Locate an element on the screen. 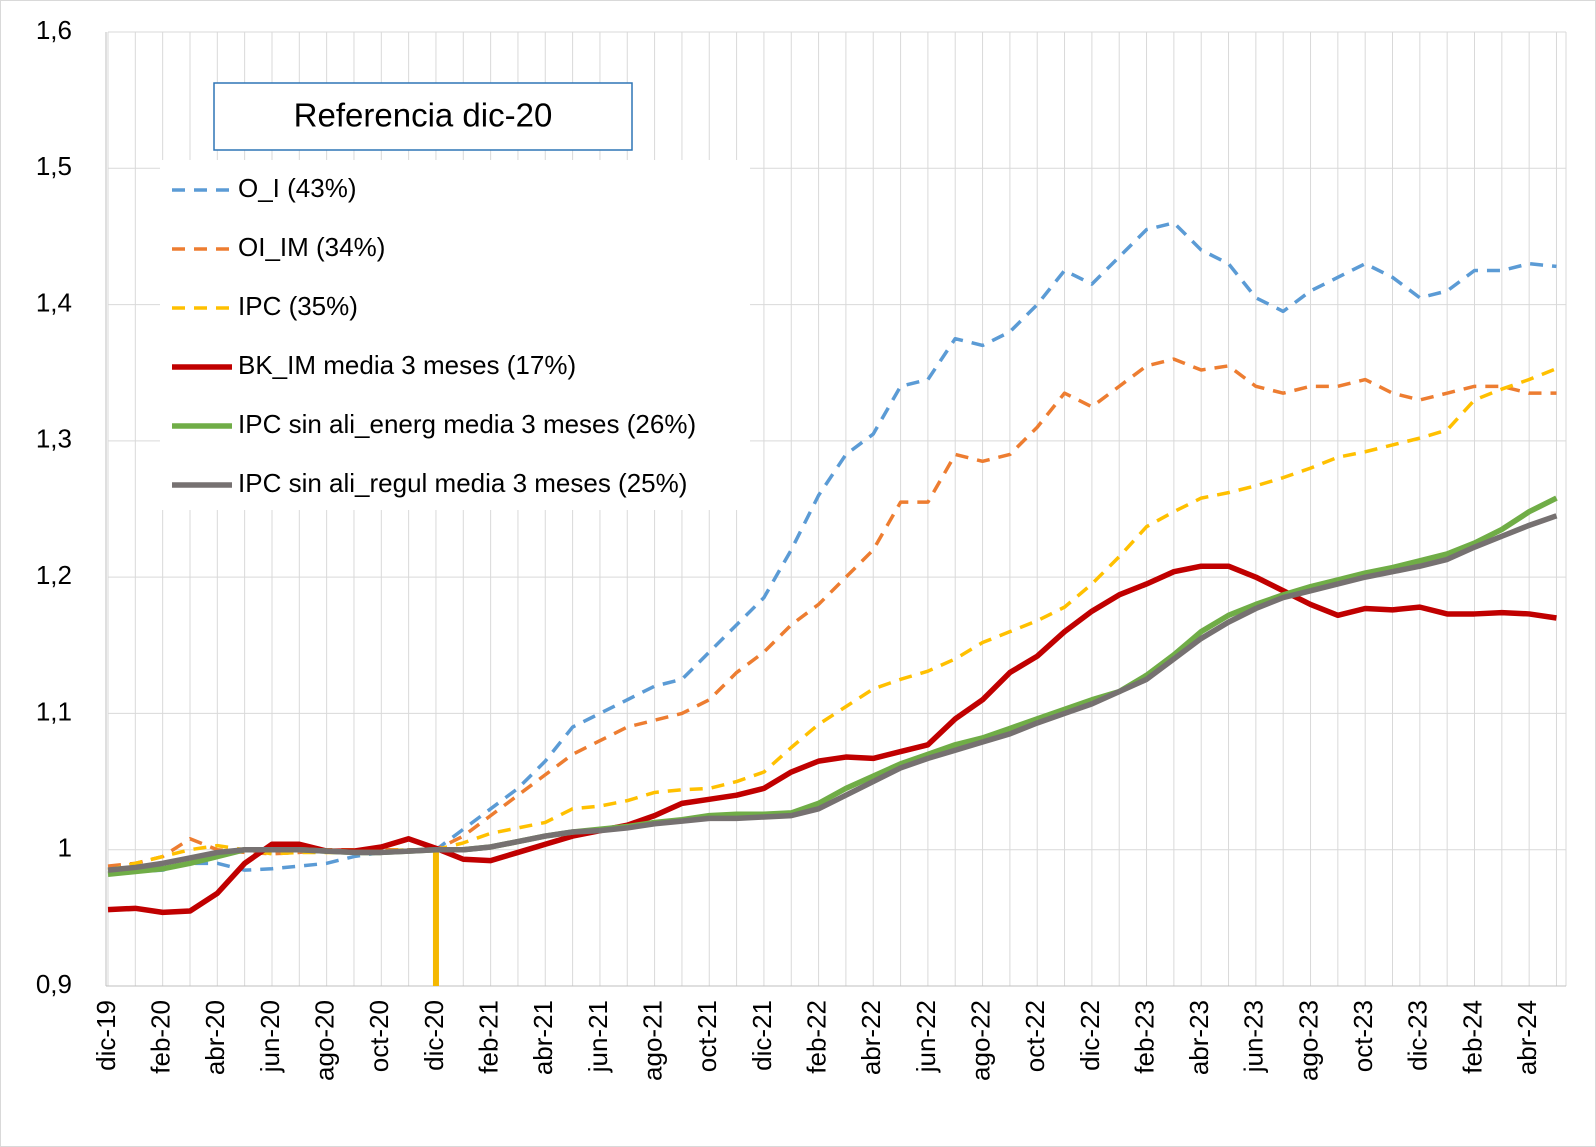 The width and height of the screenshot is (1596, 1147). y-tick-label: 1,6 is located at coordinates (54, 30).